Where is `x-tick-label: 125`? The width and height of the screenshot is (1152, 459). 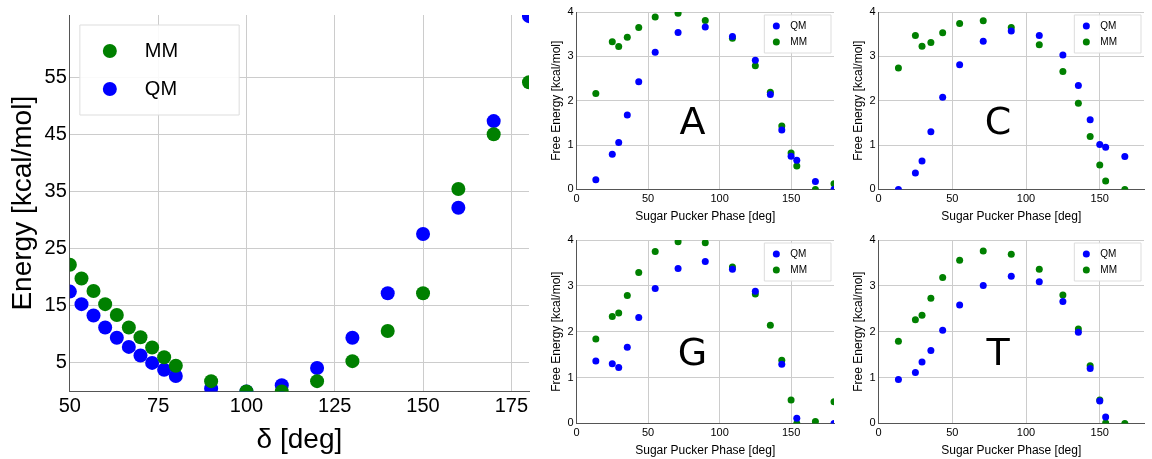 x-tick-label: 125 is located at coordinates (335, 404).